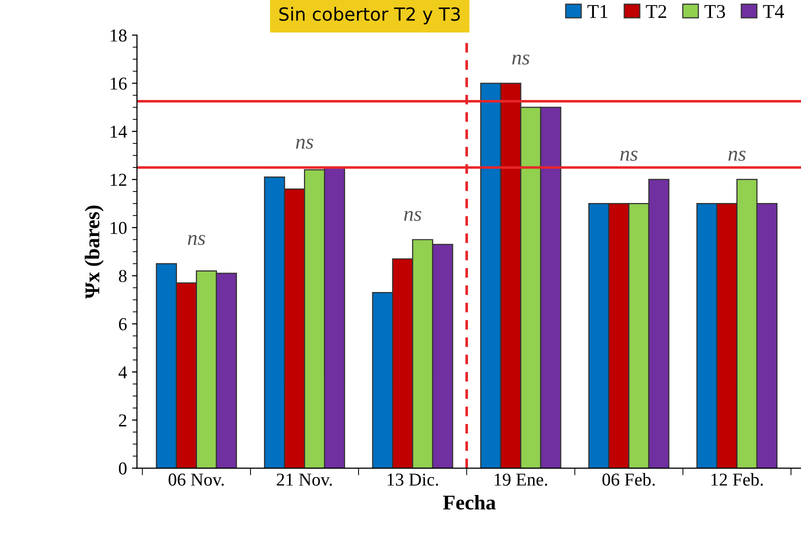  Describe the element at coordinates (118, 132) in the screenshot. I see `y-tick-label: 14` at that location.